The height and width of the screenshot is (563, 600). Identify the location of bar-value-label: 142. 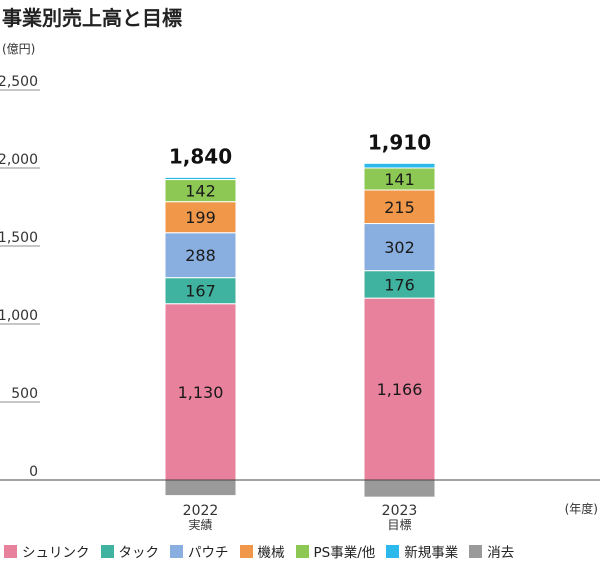
(200, 191).